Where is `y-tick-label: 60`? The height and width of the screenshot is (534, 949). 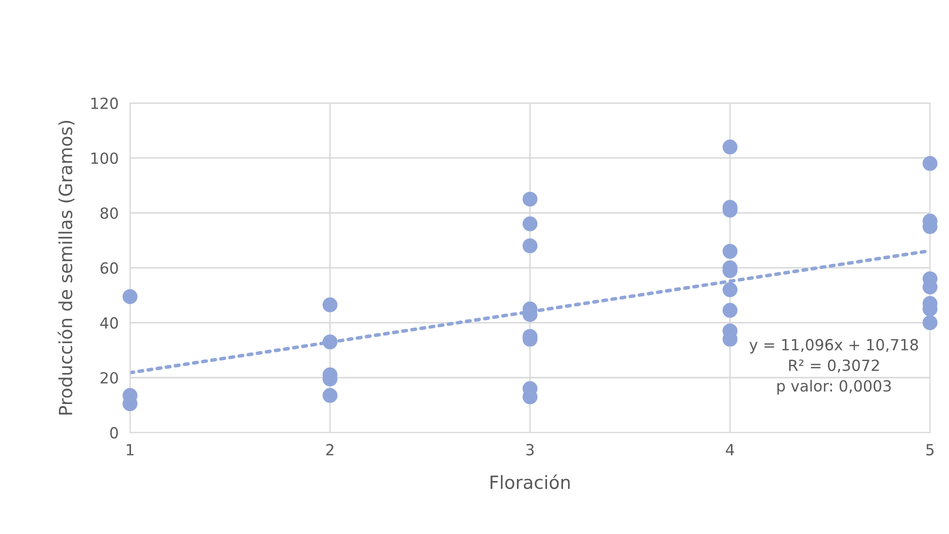 y-tick-label: 60 is located at coordinates (109, 268).